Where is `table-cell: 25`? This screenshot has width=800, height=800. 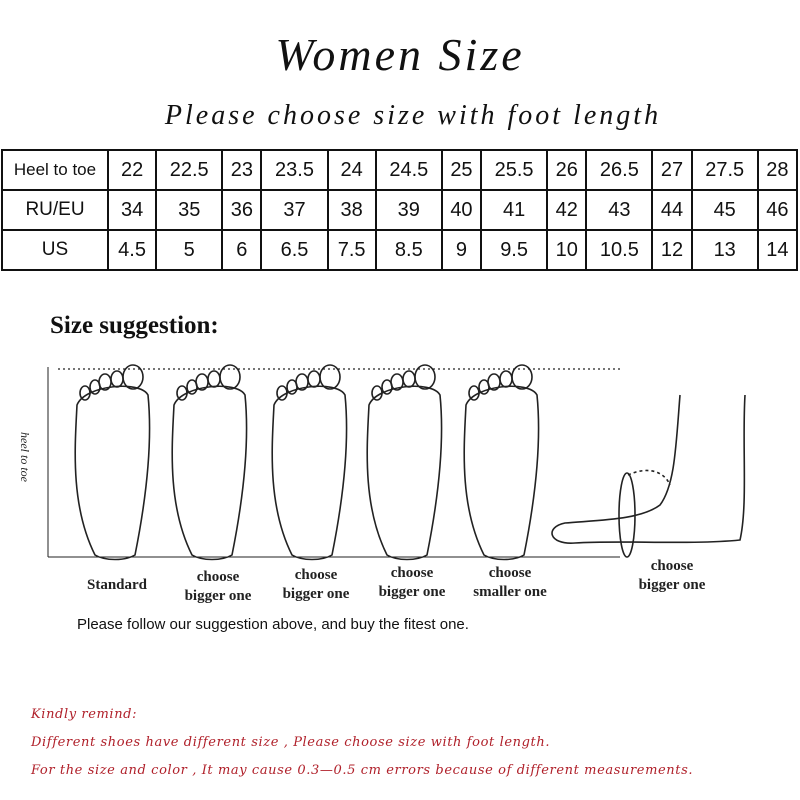
table-cell: 25 is located at coordinates (461, 170).